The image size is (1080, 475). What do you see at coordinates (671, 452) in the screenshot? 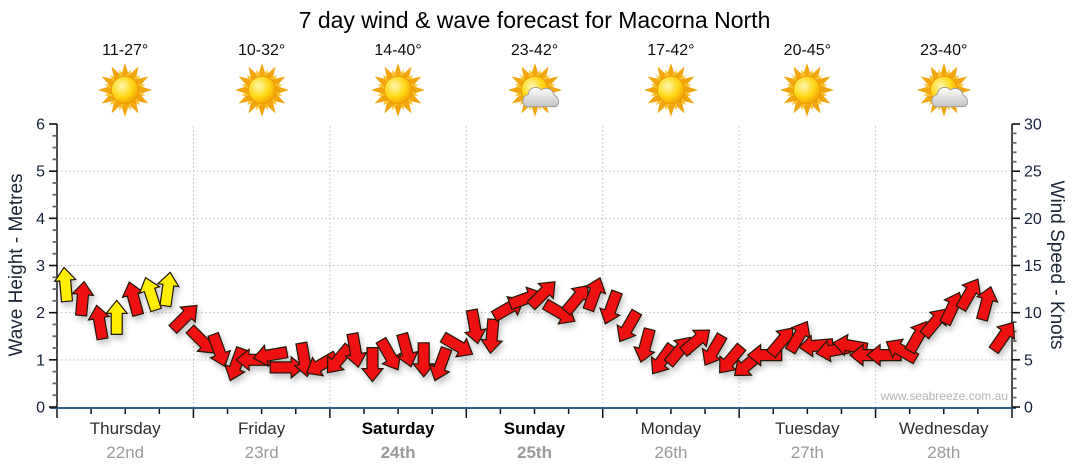
I see `day-date: 26th` at bounding box center [671, 452].